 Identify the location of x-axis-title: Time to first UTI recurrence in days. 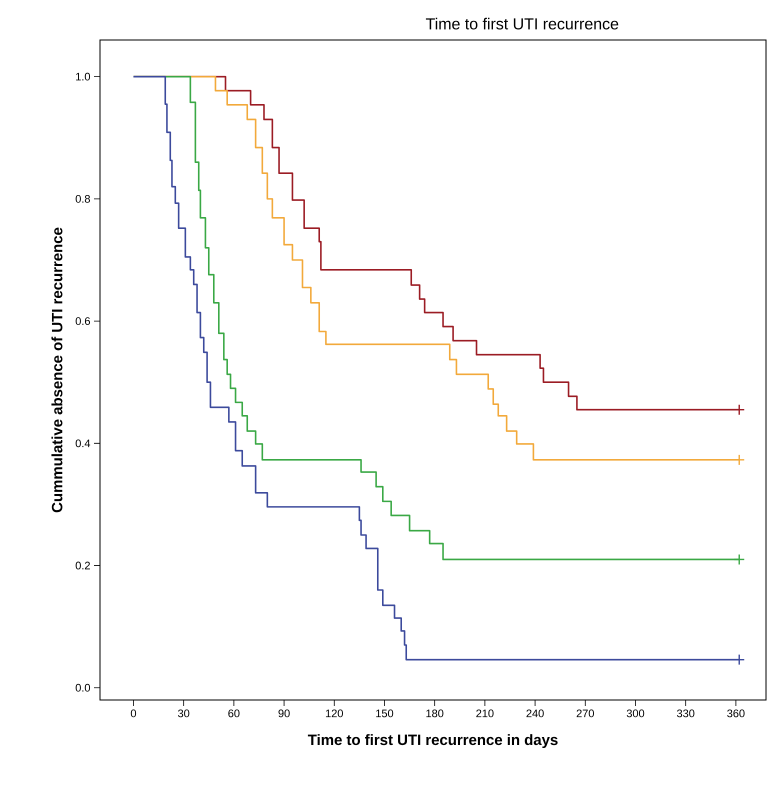
(433, 741).